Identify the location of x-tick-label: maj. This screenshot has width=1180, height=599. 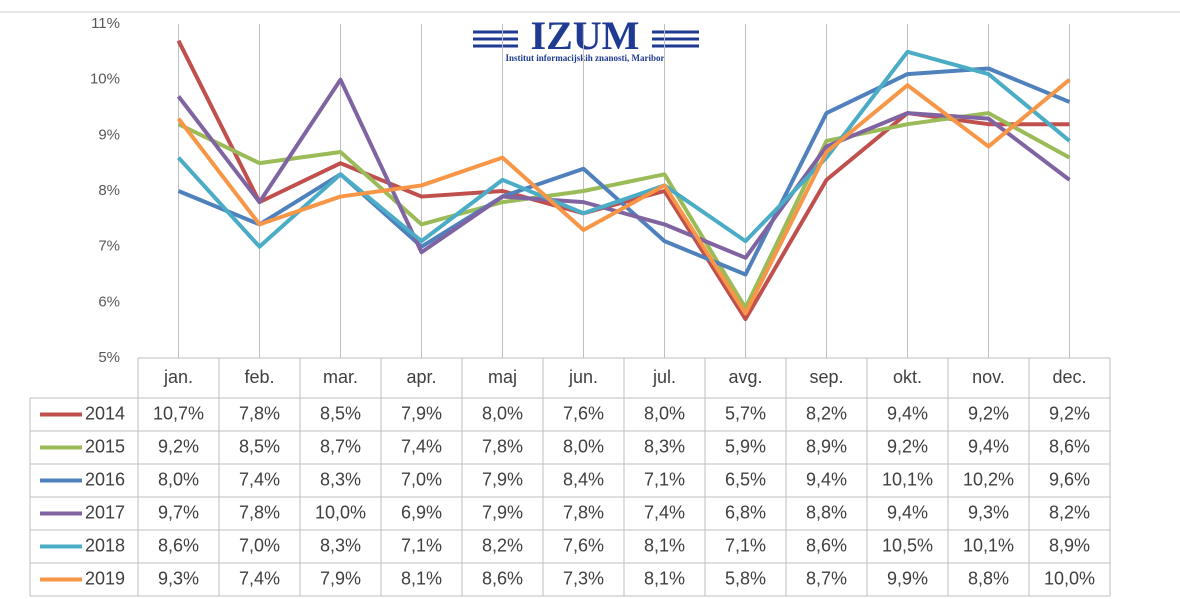
(502, 377).